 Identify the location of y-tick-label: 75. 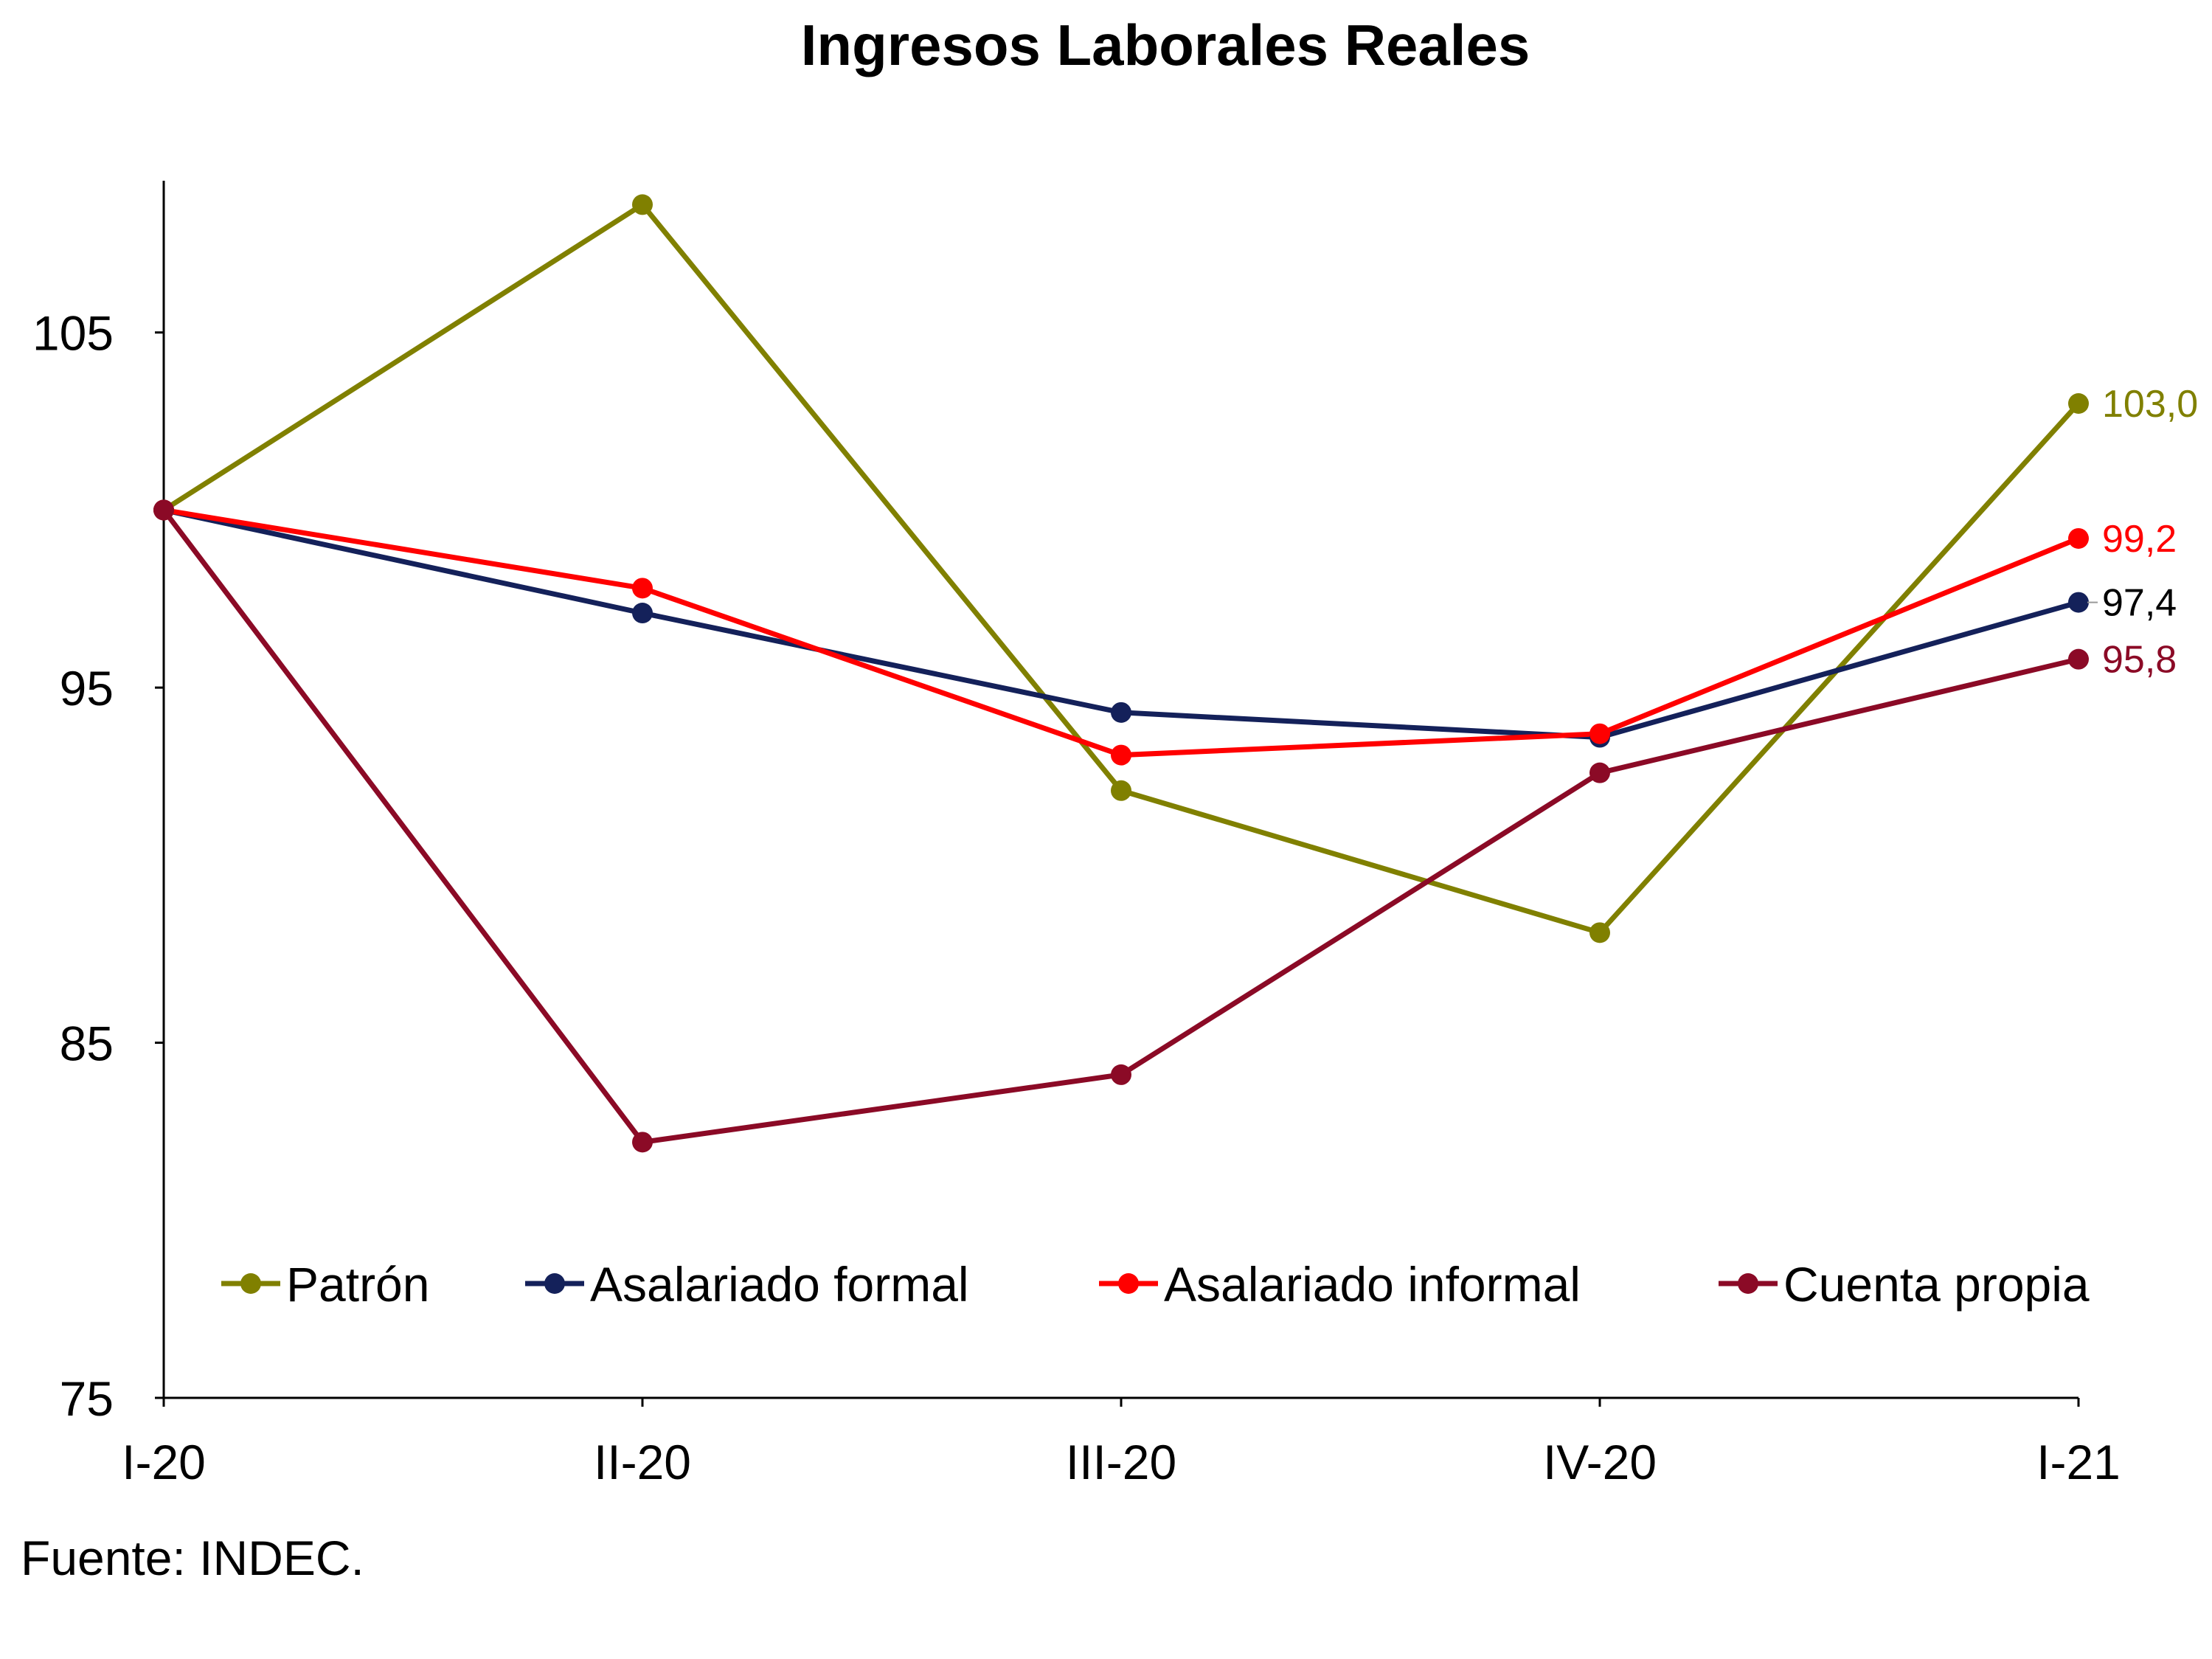
(87, 1398).